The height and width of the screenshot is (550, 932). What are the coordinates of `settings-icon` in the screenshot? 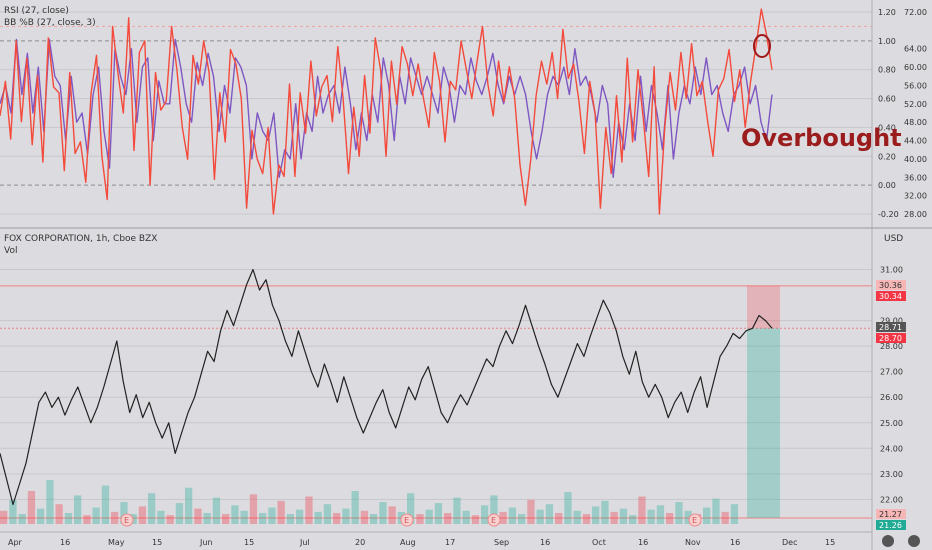 It's located at (914, 541).